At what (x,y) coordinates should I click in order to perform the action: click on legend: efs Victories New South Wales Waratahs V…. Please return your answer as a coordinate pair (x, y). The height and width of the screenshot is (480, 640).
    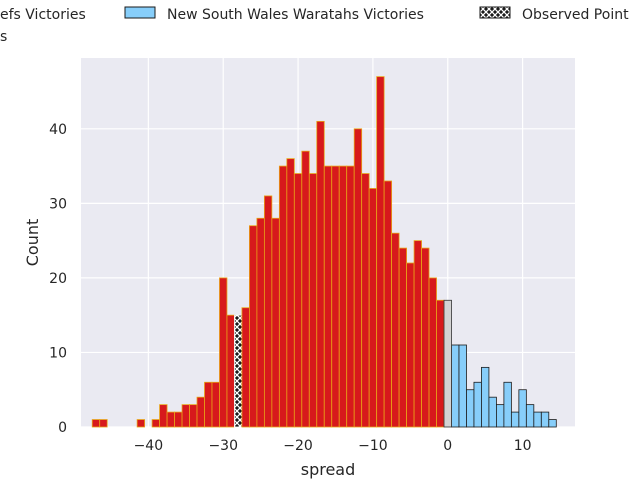
    Looking at the image, I should click on (314, 25).